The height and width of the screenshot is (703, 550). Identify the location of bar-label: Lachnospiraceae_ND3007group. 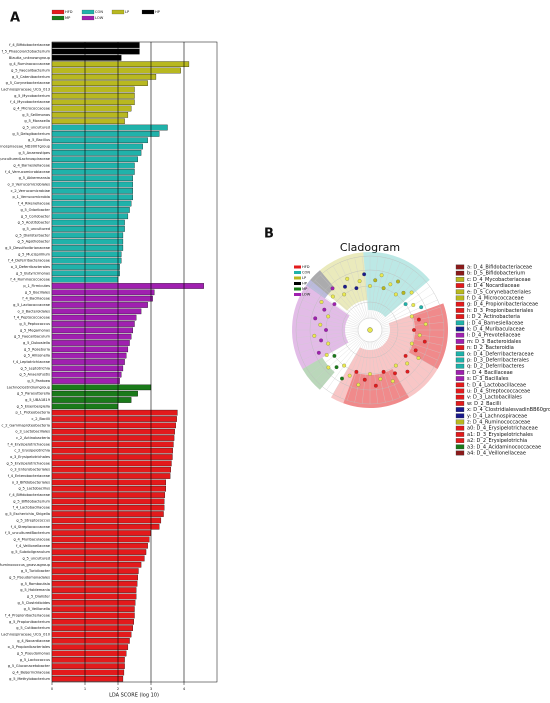
(25, 147).